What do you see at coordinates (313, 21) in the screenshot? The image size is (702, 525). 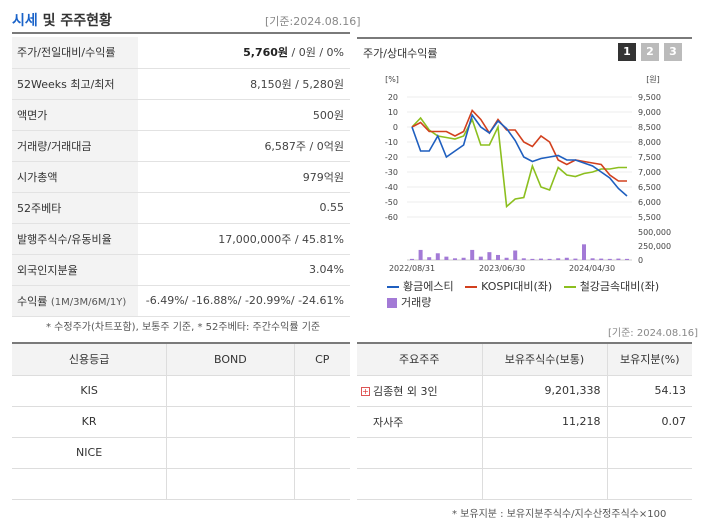 I see `base-date: [기준:2024.08.16]` at bounding box center [313, 21].